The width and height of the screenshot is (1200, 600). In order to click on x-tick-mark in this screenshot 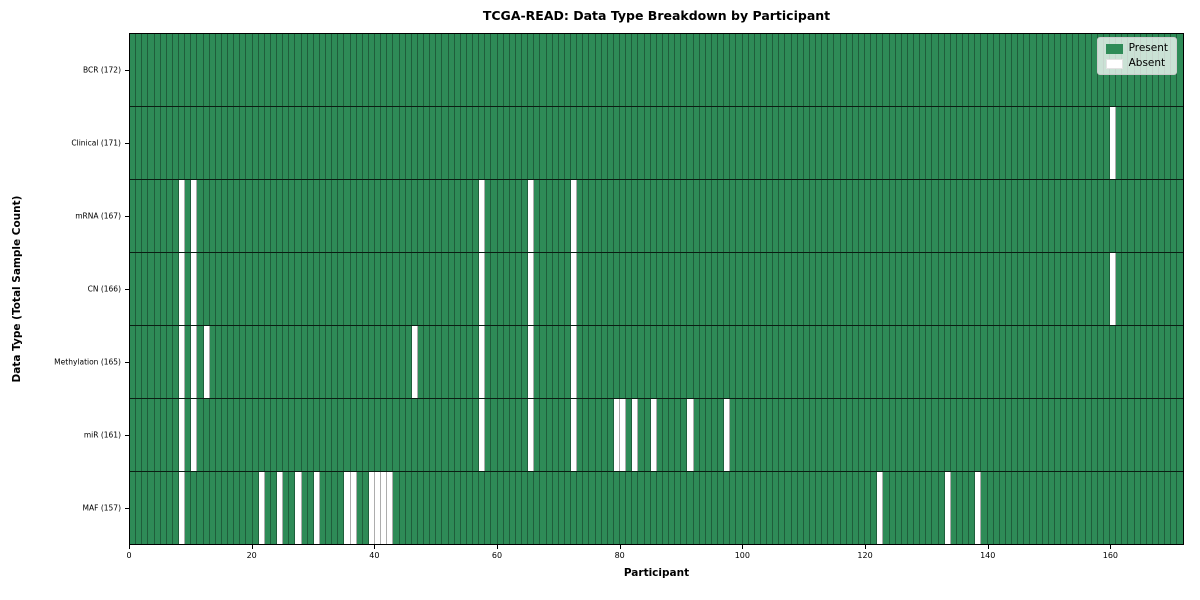, I will do `click(1111, 547)`.